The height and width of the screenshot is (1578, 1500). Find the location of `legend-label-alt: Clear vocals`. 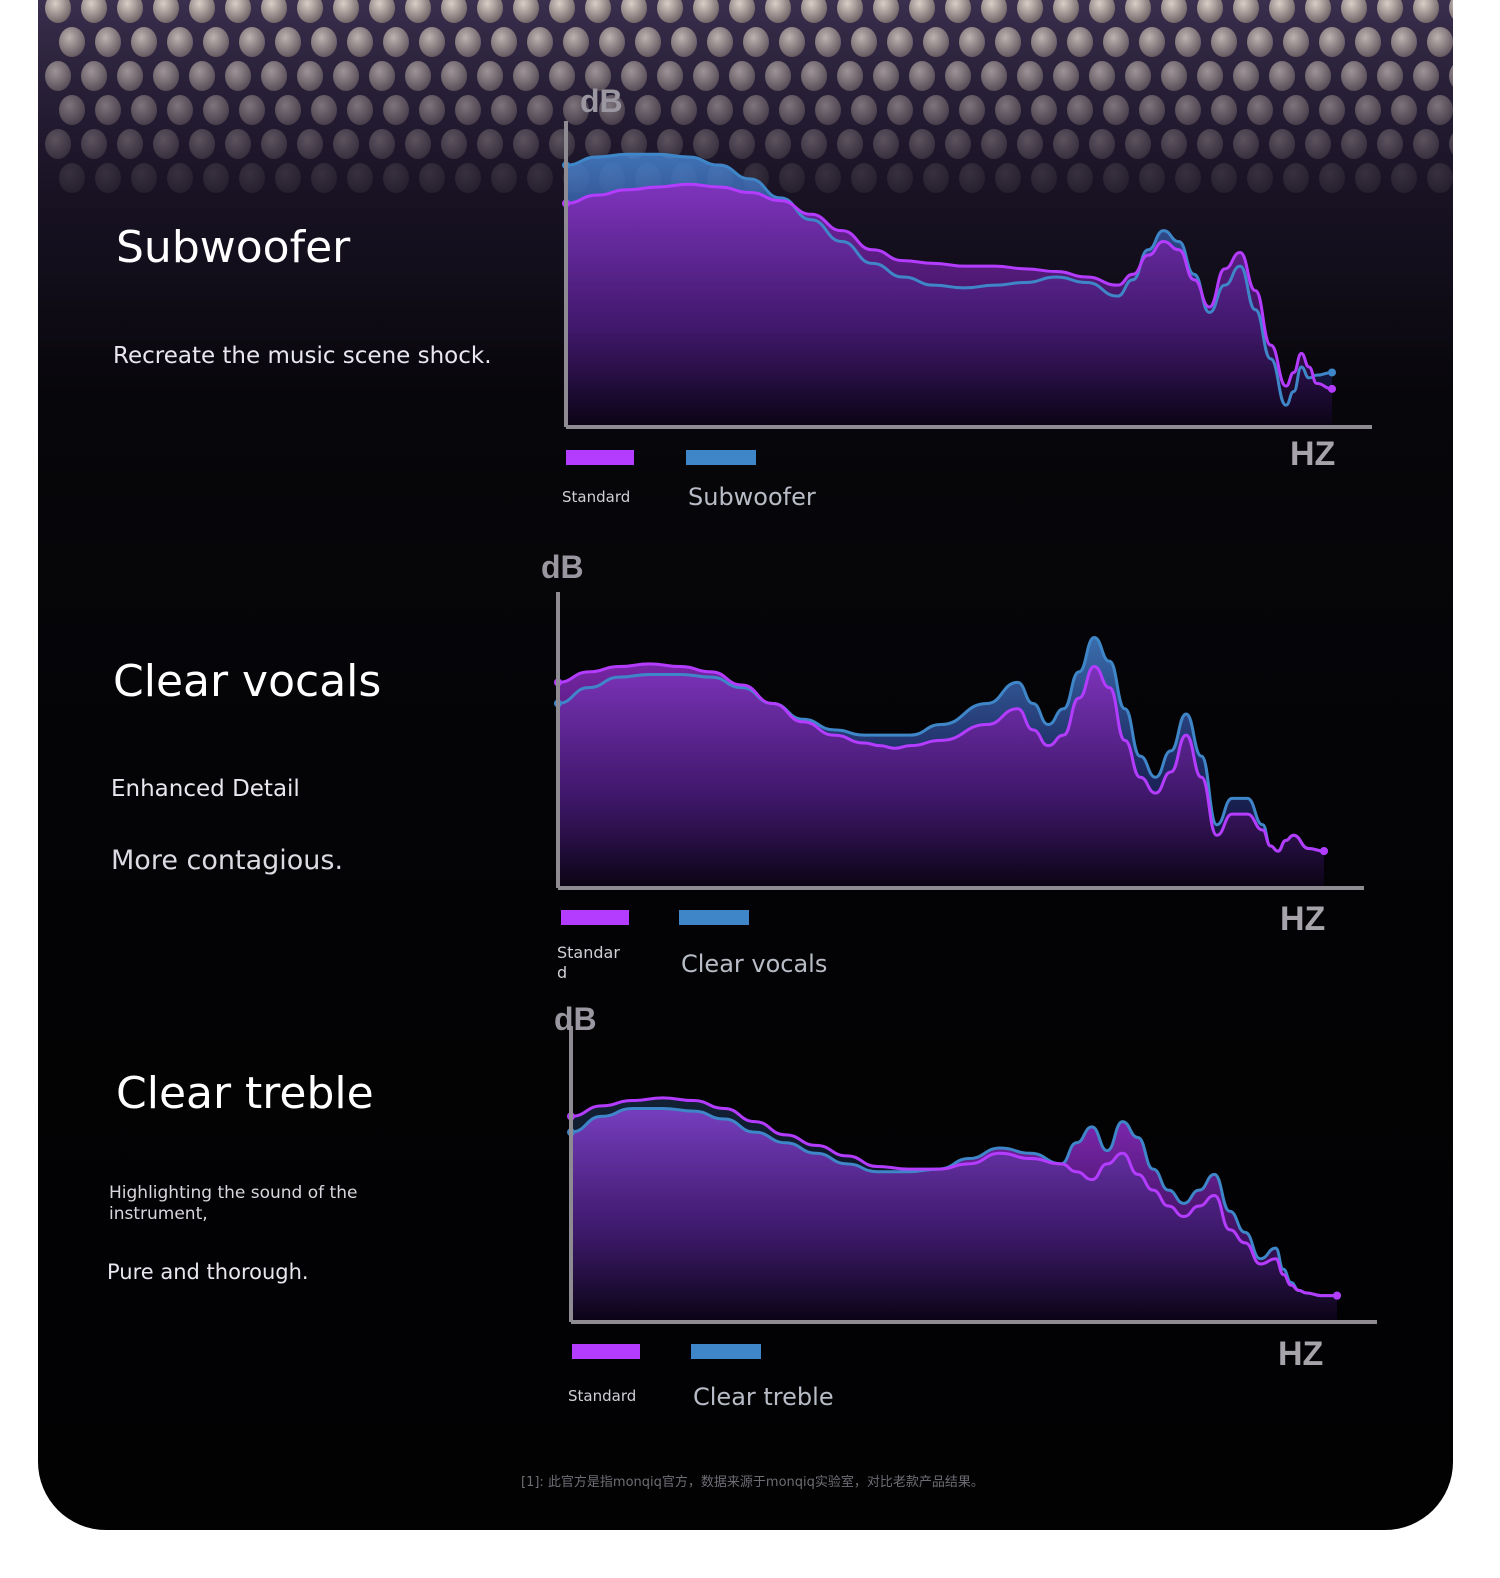

legend-label-alt: Clear vocals is located at coordinates (754, 964).